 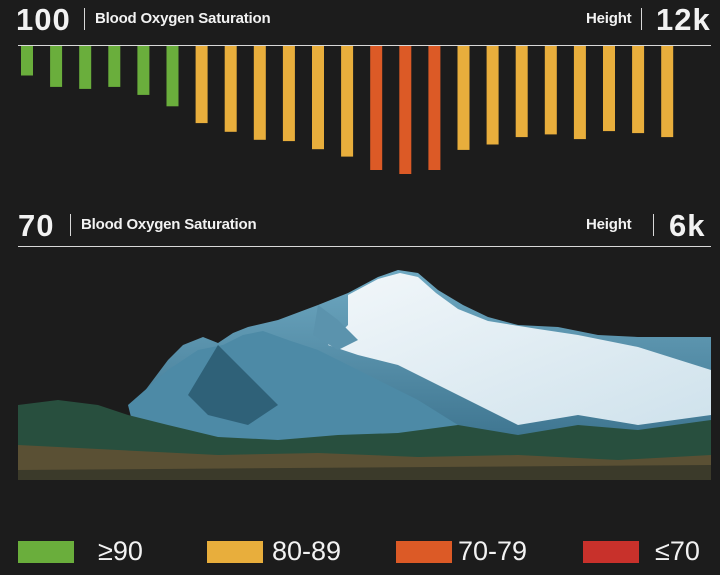 What do you see at coordinates (307, 551) in the screenshot?
I see `legend-label: 80-89` at bounding box center [307, 551].